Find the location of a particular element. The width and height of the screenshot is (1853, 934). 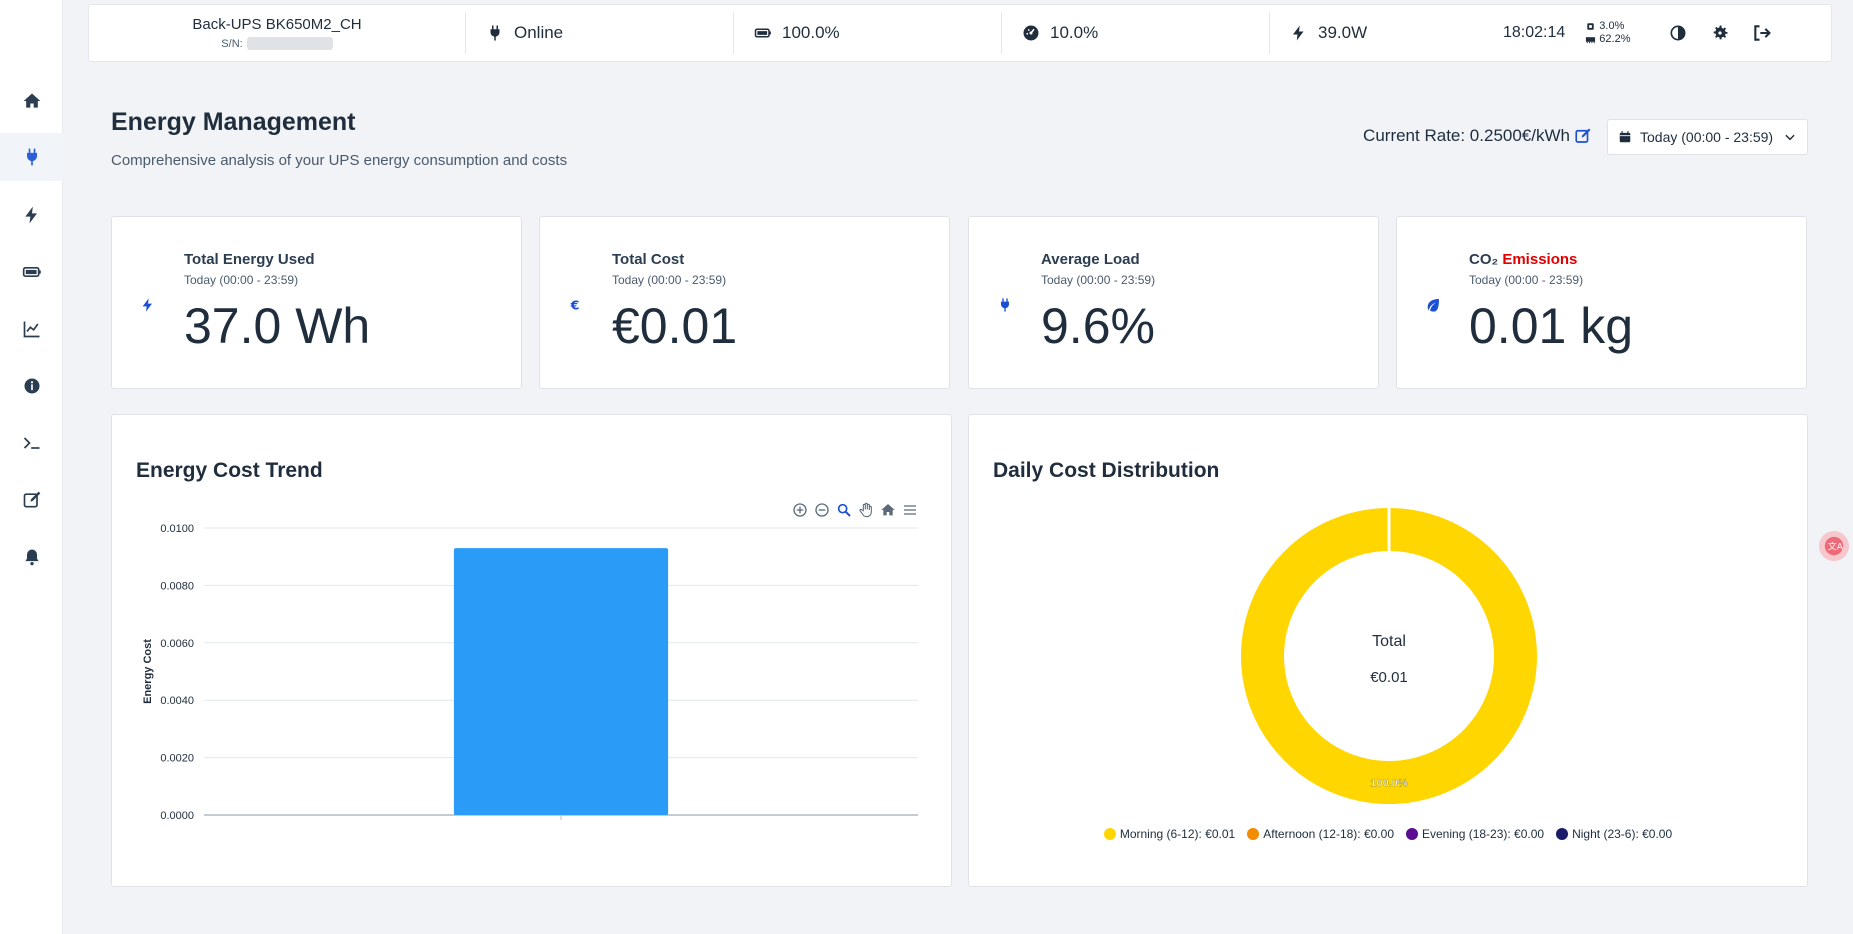

sidebar-item-power is located at coordinates (31, 215).